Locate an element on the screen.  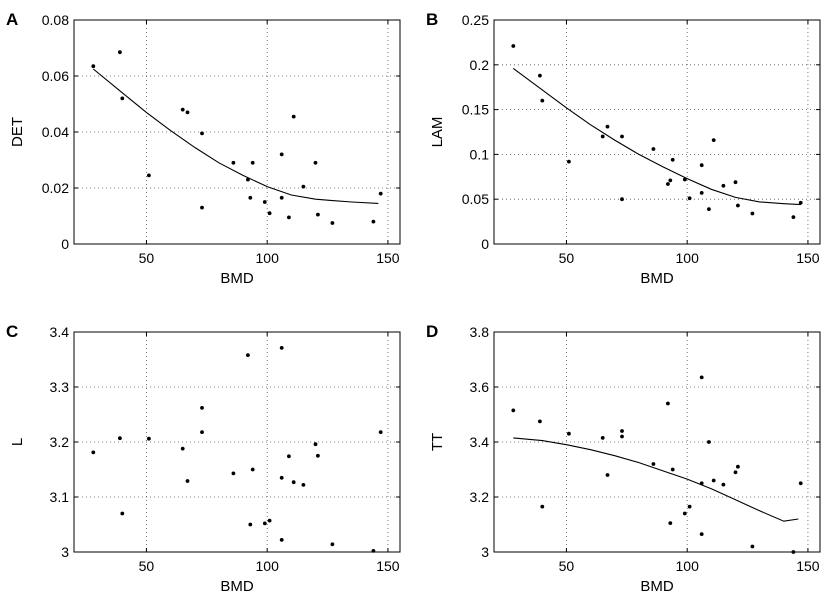
panel-b-y-tick-label: 0.05 is located at coordinates (475, 199).